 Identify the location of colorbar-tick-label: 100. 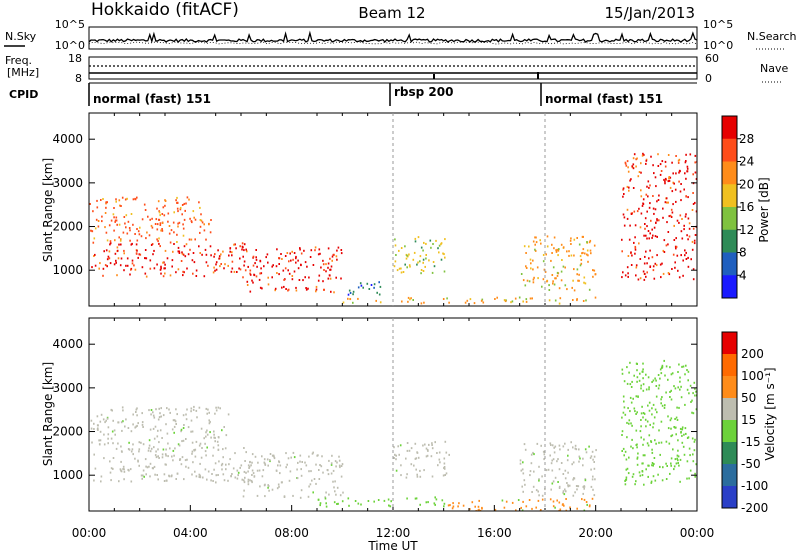
(752, 376).